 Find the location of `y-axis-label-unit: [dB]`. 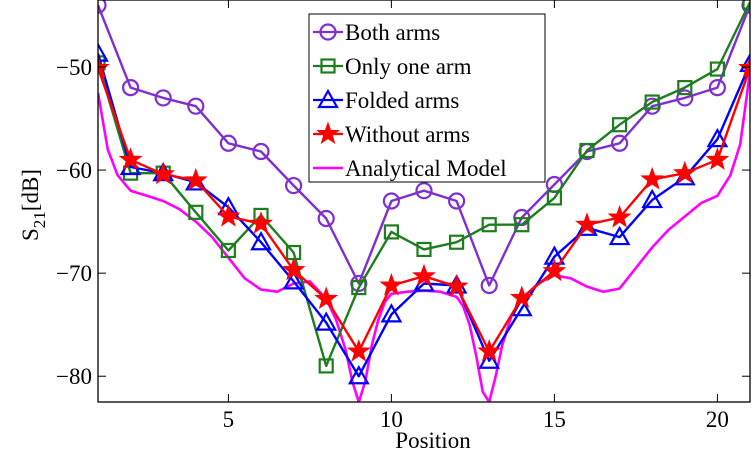

y-axis-label-unit: [dB] is located at coordinates (30, 190).